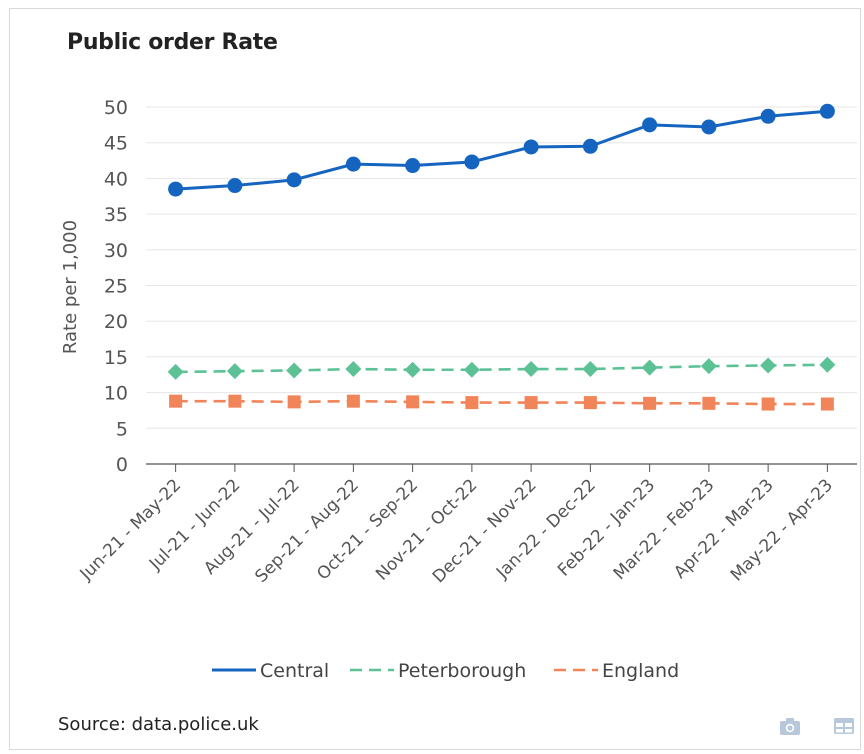  Describe the element at coordinates (122, 465) in the screenshot. I see `y-tick-label: 0` at that location.